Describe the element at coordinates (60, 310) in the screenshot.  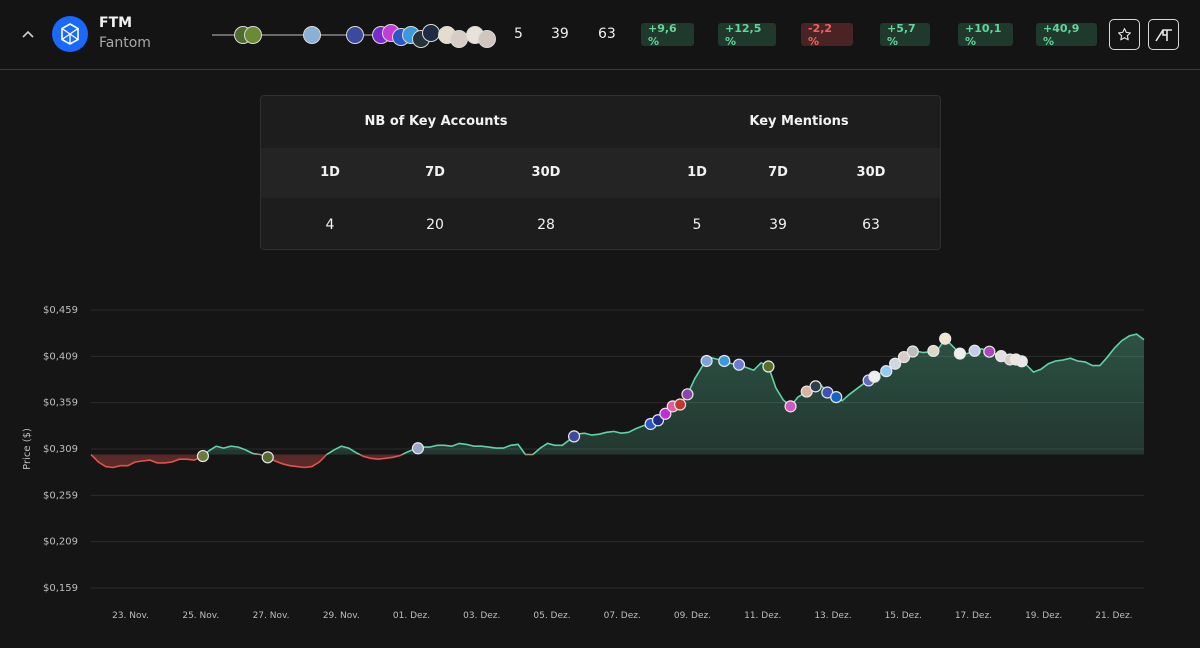
I see `y-tick-label: $0,459` at that location.